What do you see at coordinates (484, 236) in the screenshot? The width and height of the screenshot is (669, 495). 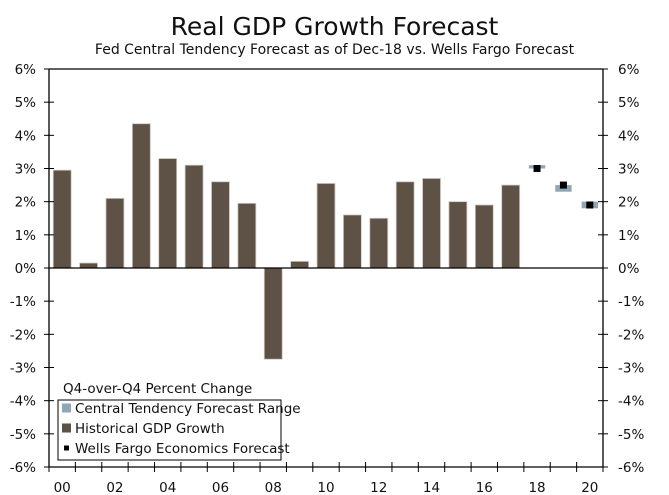 I see `bar-2016` at bounding box center [484, 236].